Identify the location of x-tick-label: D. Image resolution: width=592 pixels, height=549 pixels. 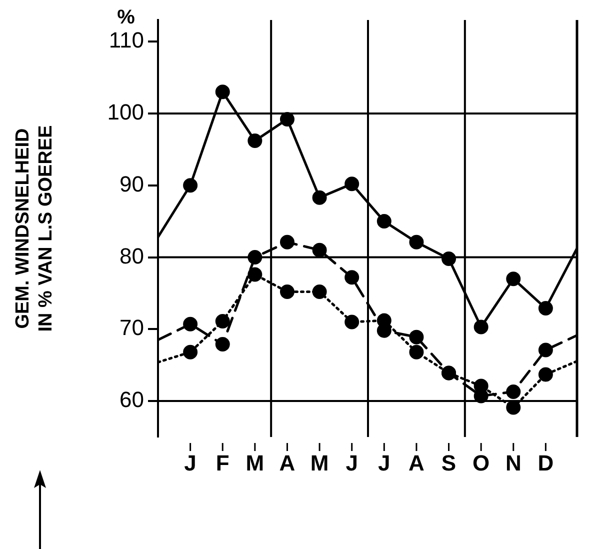
(546, 463).